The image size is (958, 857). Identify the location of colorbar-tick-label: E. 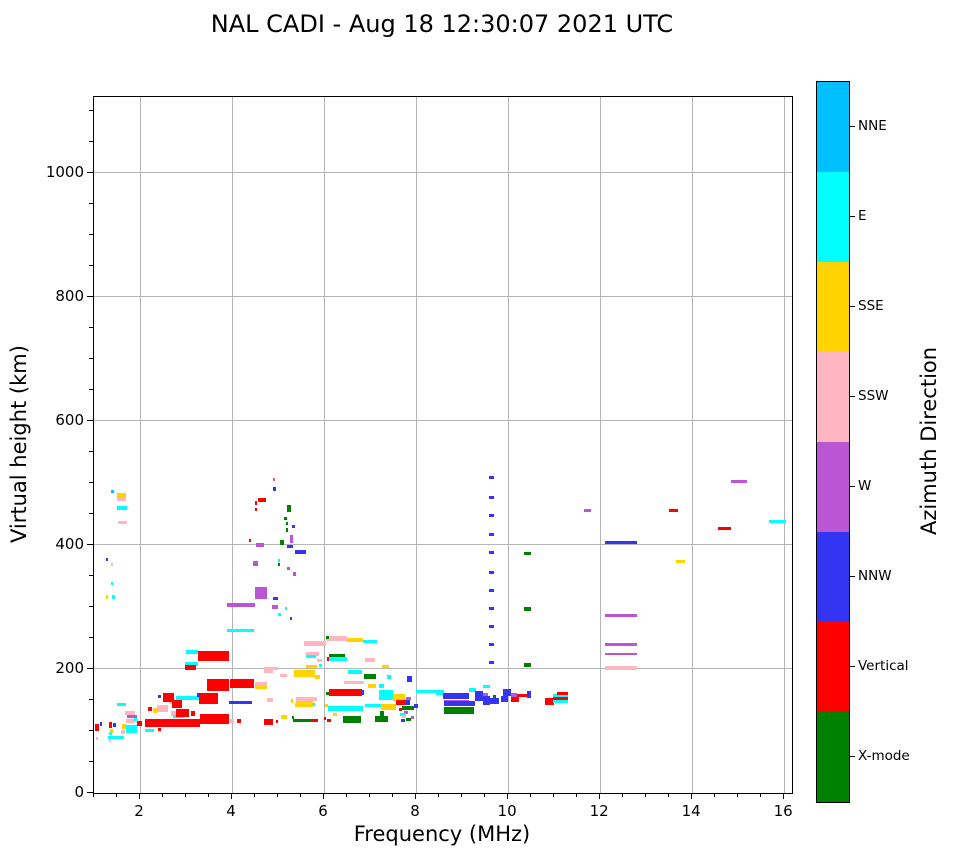
(862, 216).